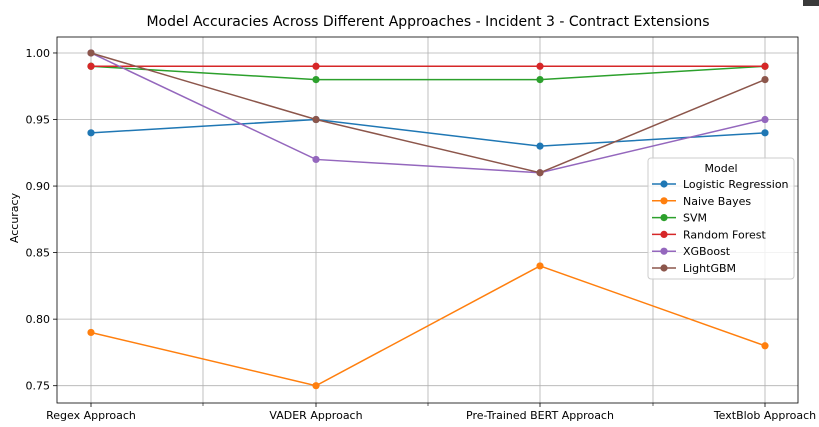 The width and height of the screenshot is (819, 427). Describe the element at coordinates (695, 218) in the screenshot. I see `legend-label: SVM` at that location.